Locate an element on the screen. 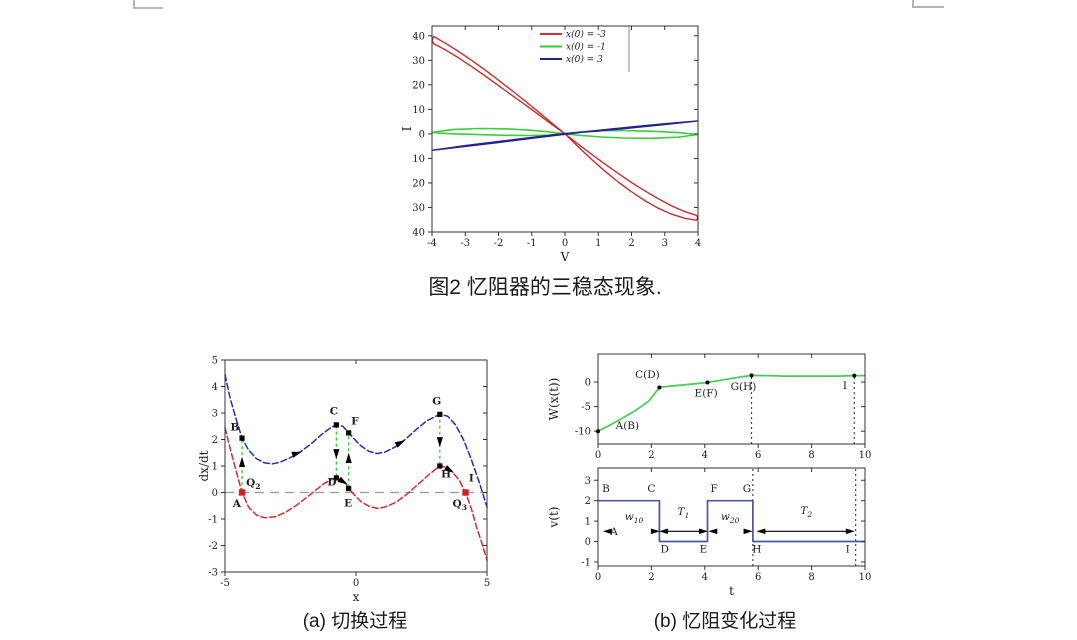 This screenshot has width=1077, height=640. svg-text: x(0) = -1 is located at coordinates (586, 47).